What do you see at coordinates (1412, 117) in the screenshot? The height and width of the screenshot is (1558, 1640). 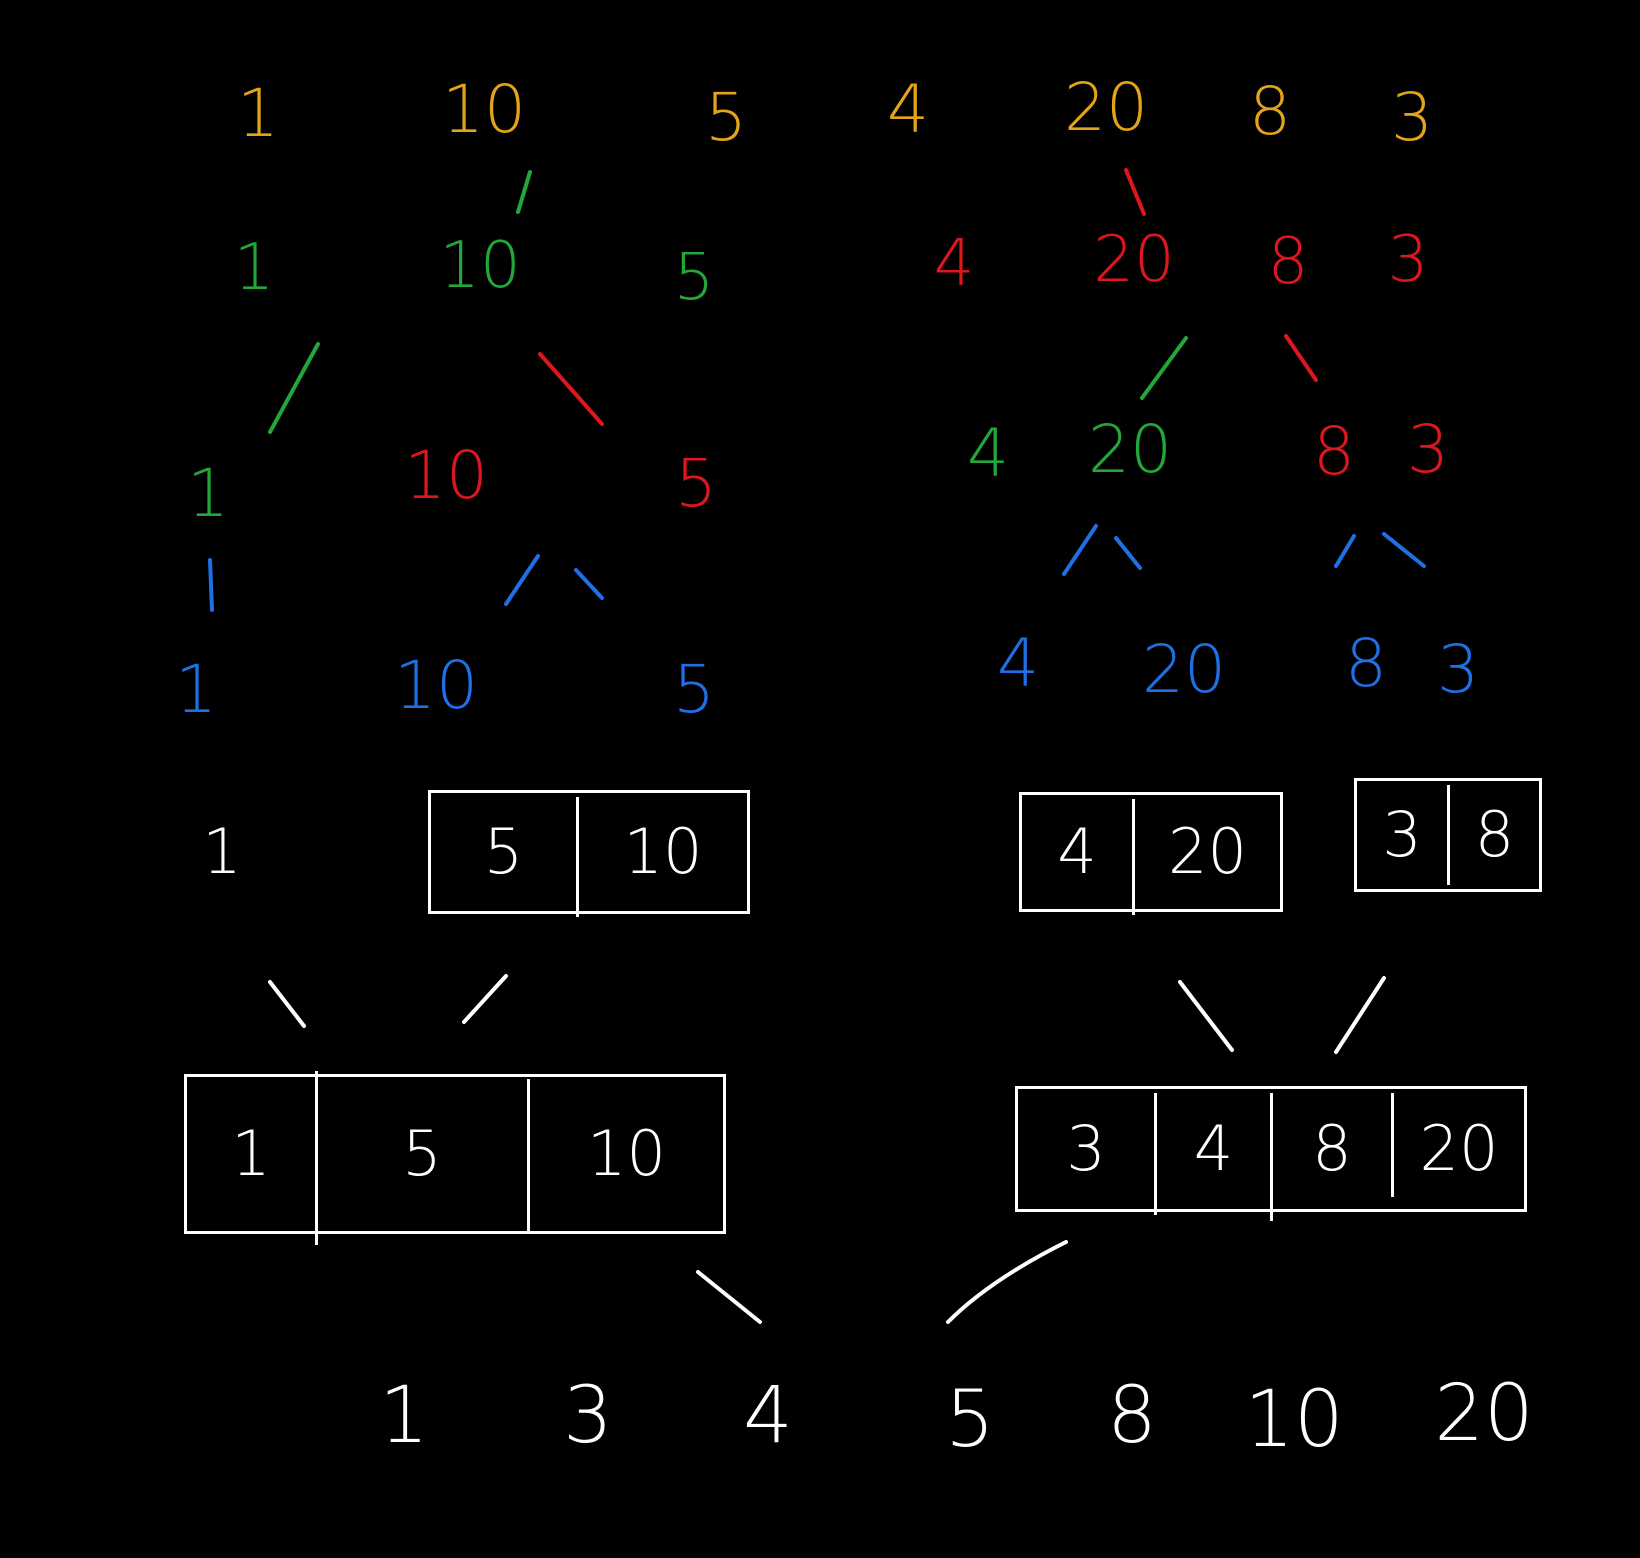 I see `input-value: 3` at bounding box center [1412, 117].